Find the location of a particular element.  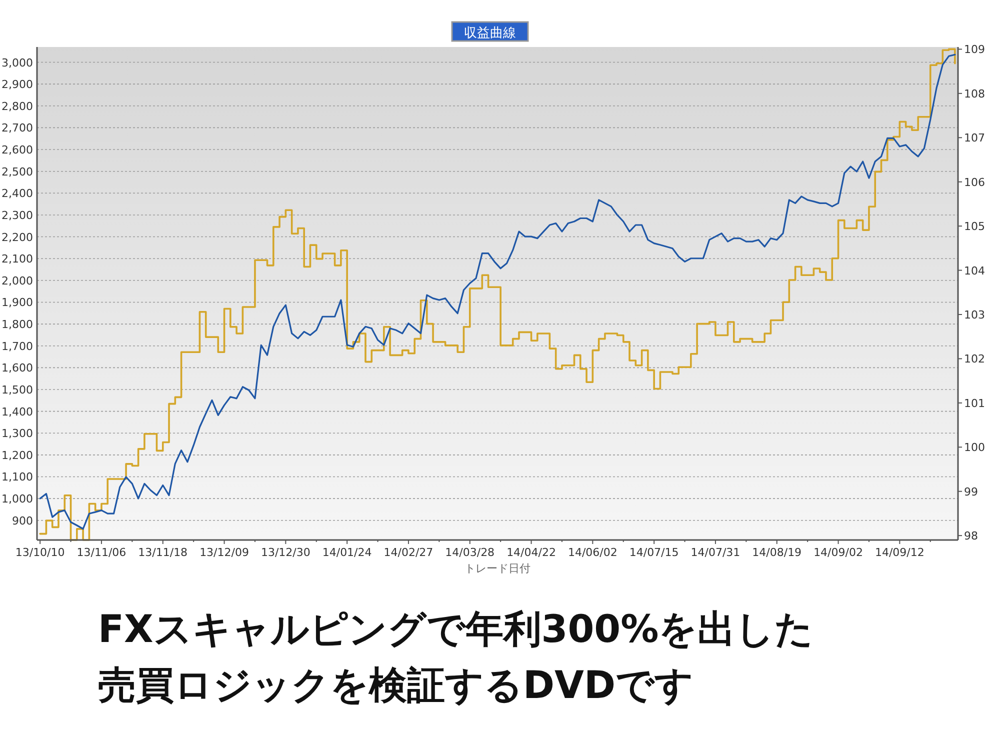

y2-tick-label: 98 is located at coordinates (971, 536).